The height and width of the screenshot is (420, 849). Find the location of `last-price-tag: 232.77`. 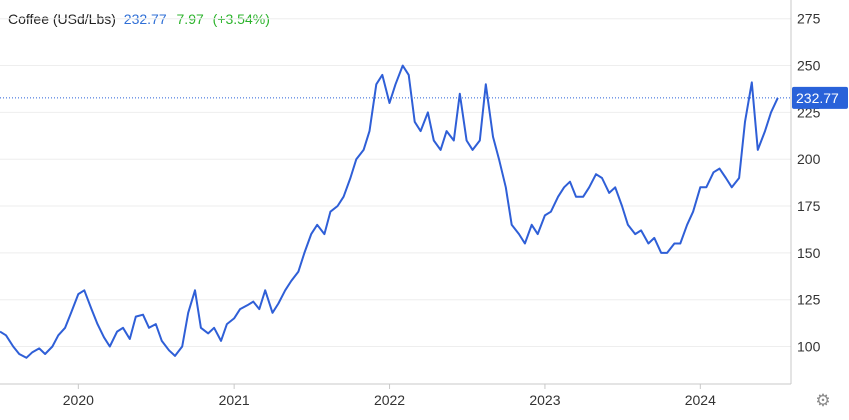

last-price-tag: 232.77 is located at coordinates (820, 97).